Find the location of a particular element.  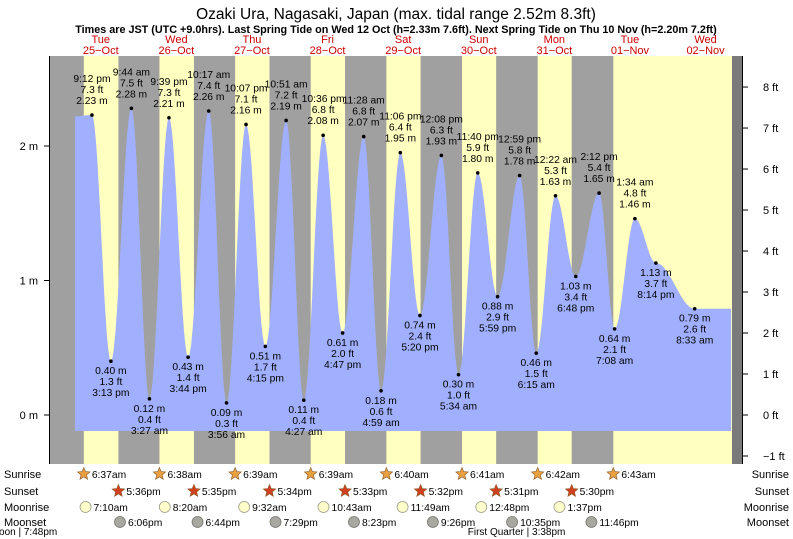

moonrise-time: 8:20am is located at coordinates (190, 508).